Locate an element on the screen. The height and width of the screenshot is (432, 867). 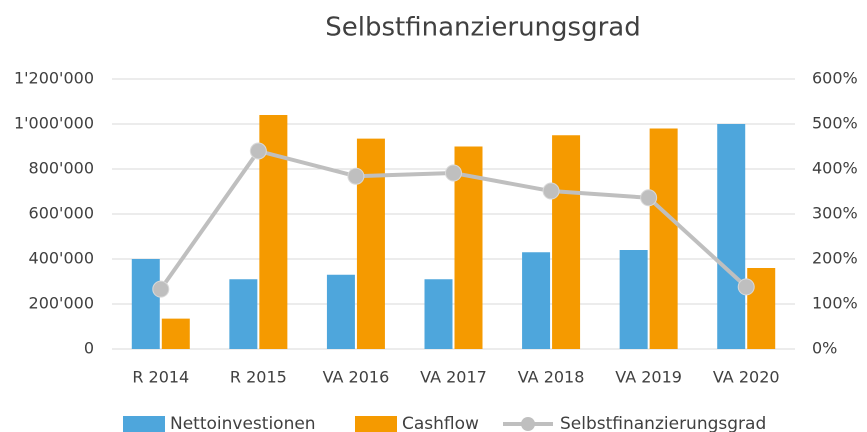
y2-tick-label: 600% is located at coordinates (835, 78).